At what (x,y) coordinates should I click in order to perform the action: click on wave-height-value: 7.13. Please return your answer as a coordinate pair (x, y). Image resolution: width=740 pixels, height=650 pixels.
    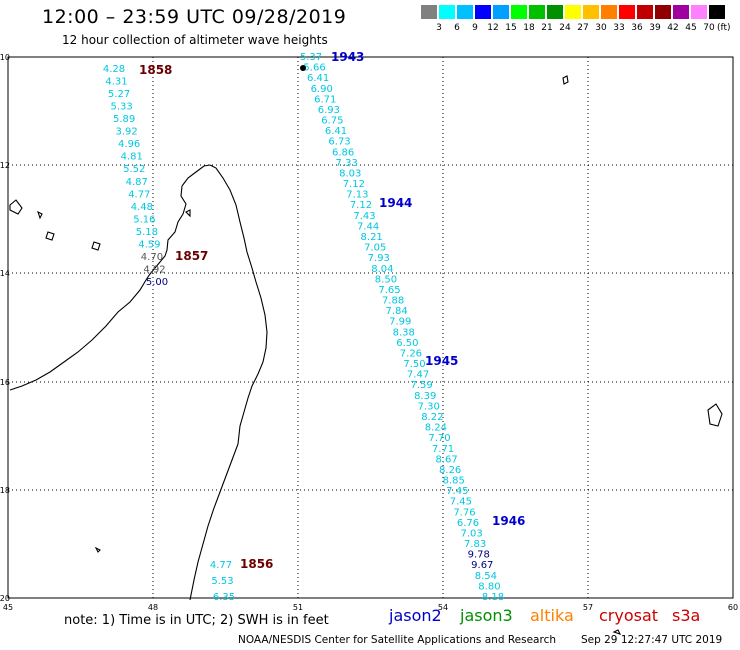
    Looking at the image, I should click on (357, 195).